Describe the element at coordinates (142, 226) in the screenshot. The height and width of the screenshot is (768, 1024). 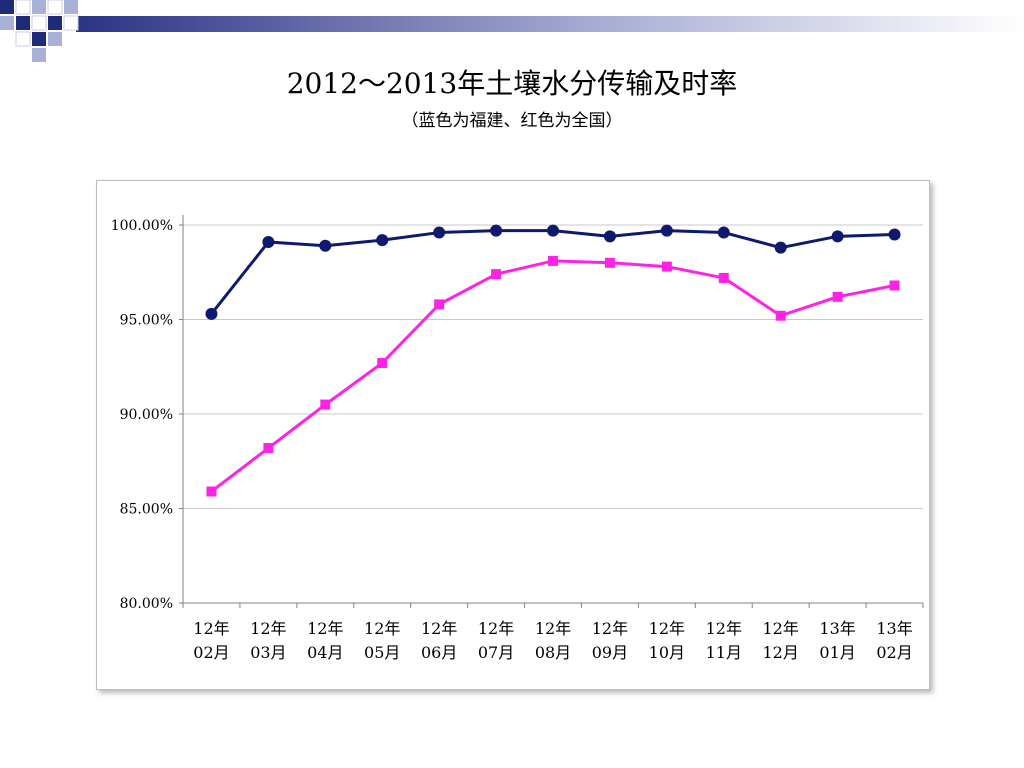
I see `y-tick-label: 100.00%` at that location.